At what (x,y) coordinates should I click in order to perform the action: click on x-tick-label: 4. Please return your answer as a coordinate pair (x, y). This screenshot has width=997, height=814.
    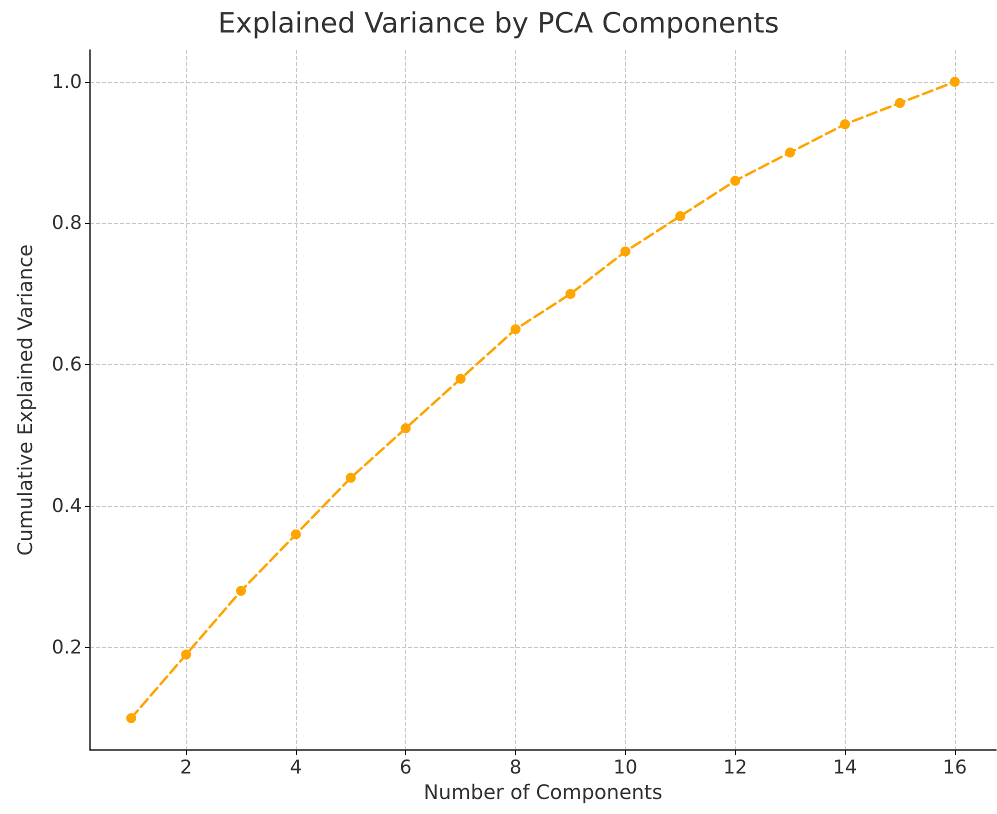
    Looking at the image, I should click on (296, 767).